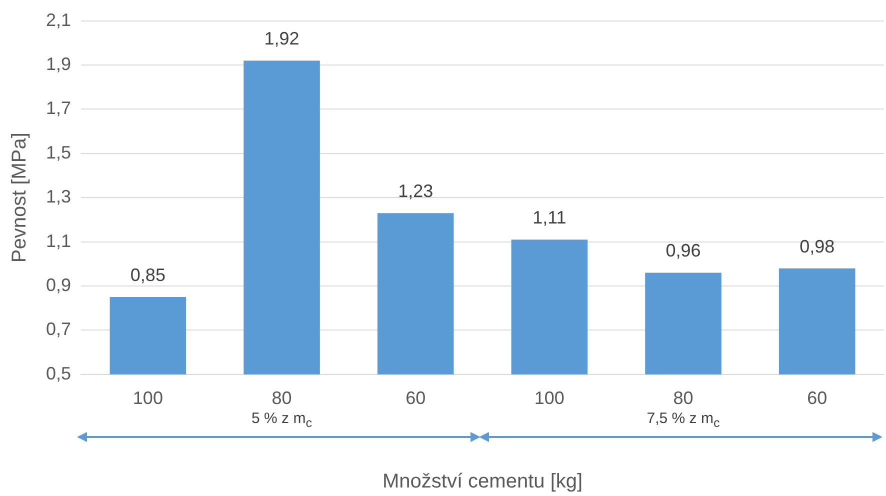 The width and height of the screenshot is (886, 496). What do you see at coordinates (817, 246) in the screenshot?
I see `data-label: 0,98` at bounding box center [817, 246].